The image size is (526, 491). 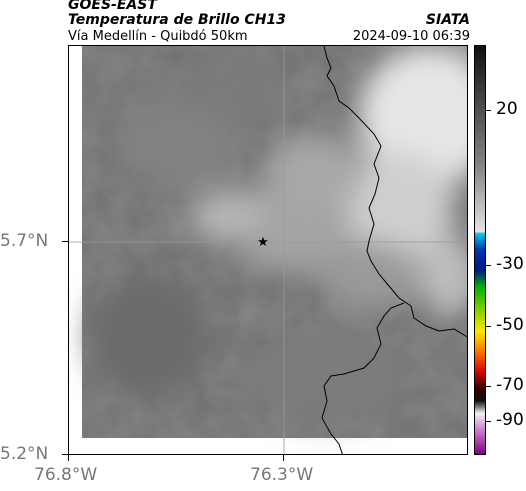 I want to click on star-icon: ★, so click(x=263, y=242).